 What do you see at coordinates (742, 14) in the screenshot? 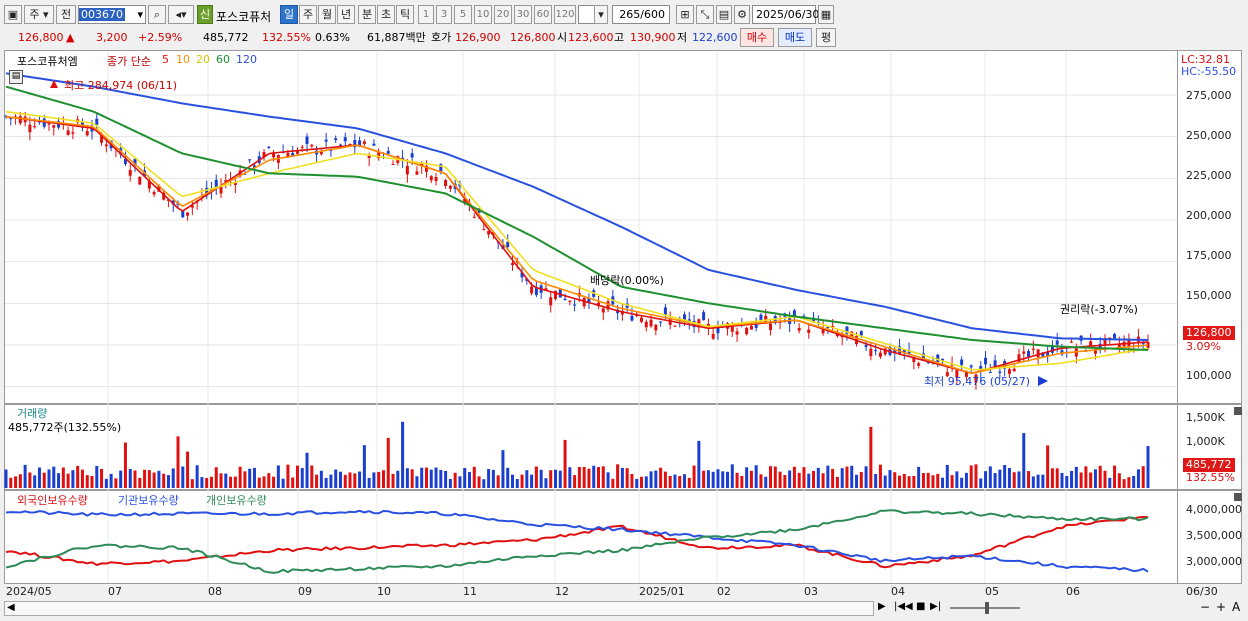
I see `settings-gear-icon: ⚙` at bounding box center [742, 14].